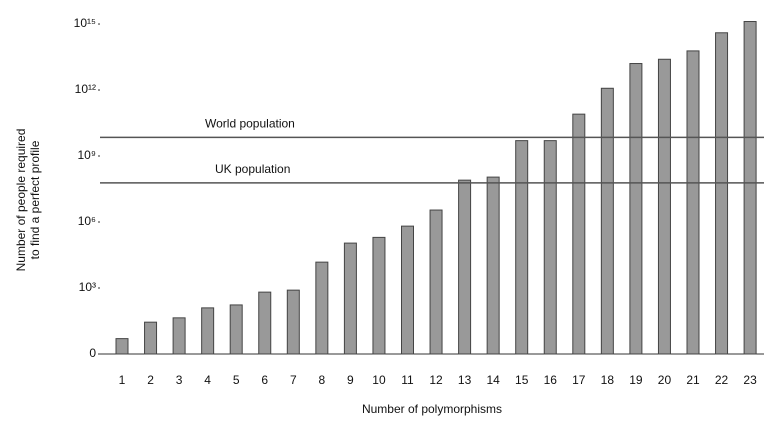  Describe the element at coordinates (252, 169) in the screenshot. I see `reference-label: UK population` at that location.